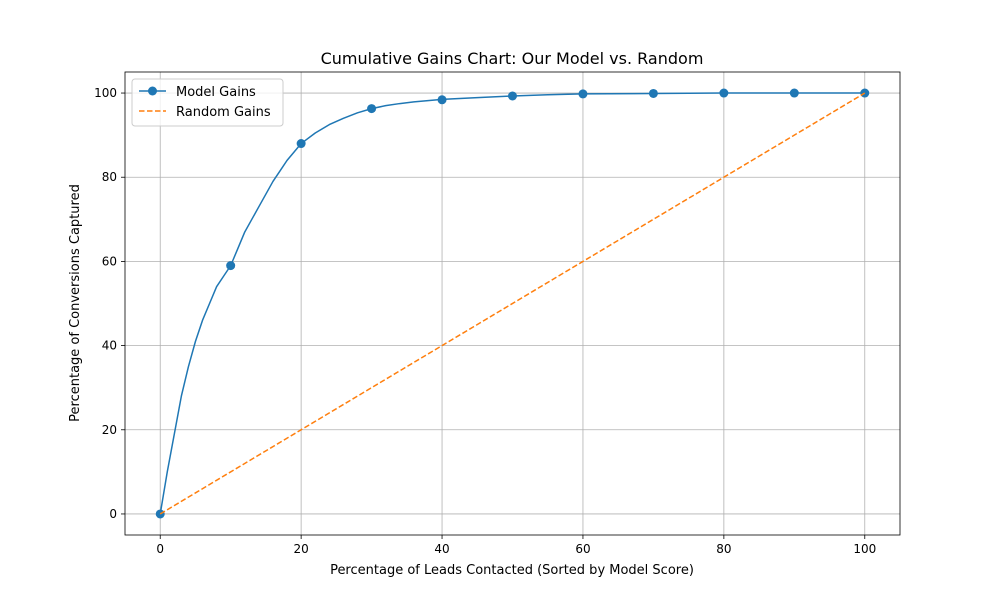 Image resolution: width=1000 pixels, height=600 pixels. I want to click on y-axis-label: Percentage of Conversions Captured, so click(75, 303).